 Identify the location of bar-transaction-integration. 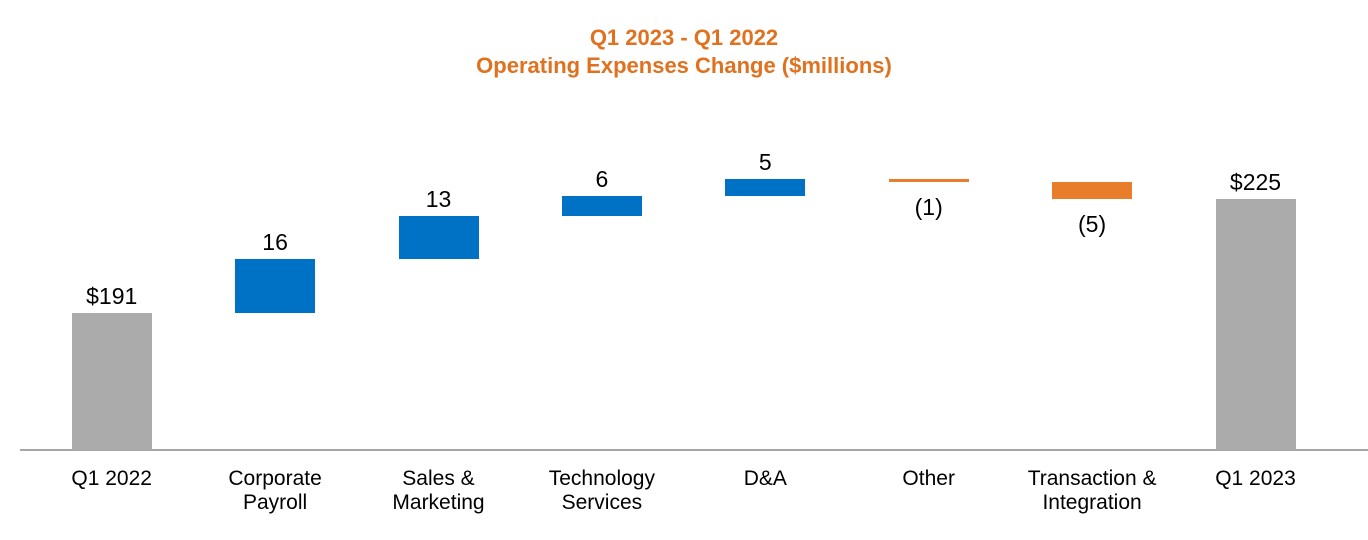
(1092, 190).